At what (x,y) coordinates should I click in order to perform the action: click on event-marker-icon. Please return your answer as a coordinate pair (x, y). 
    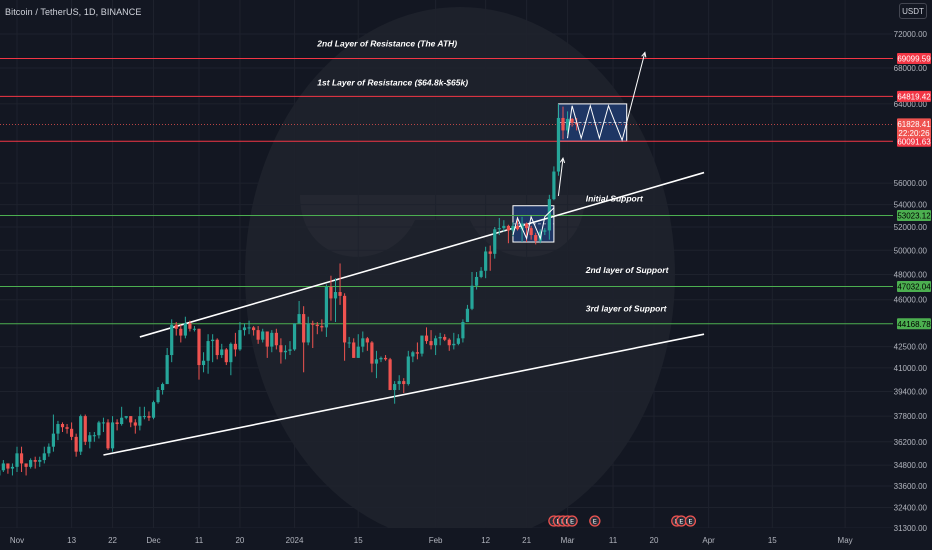
    Looking at the image, I should click on (572, 521).